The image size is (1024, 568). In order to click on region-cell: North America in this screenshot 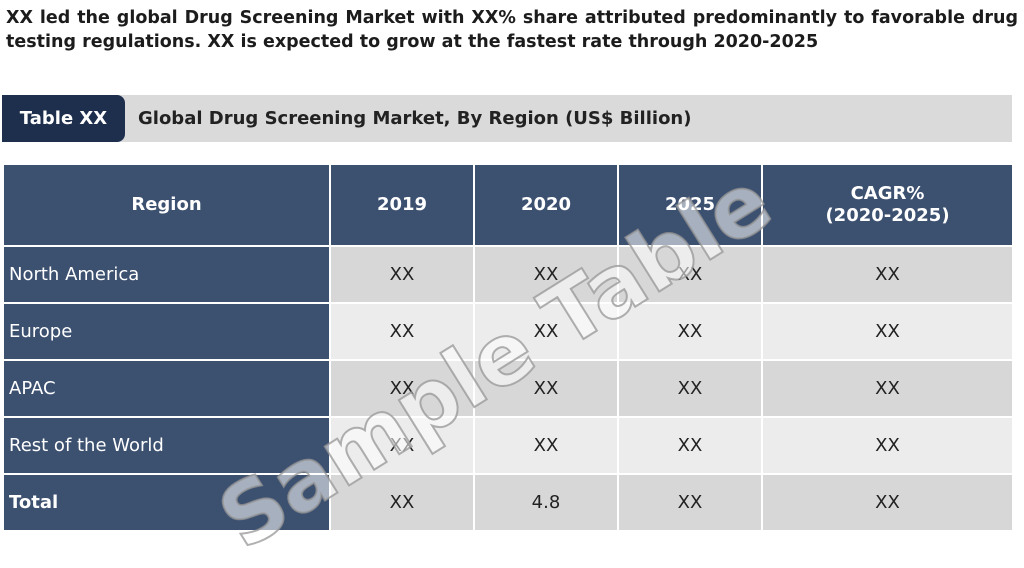, I will do `click(166, 274)`.